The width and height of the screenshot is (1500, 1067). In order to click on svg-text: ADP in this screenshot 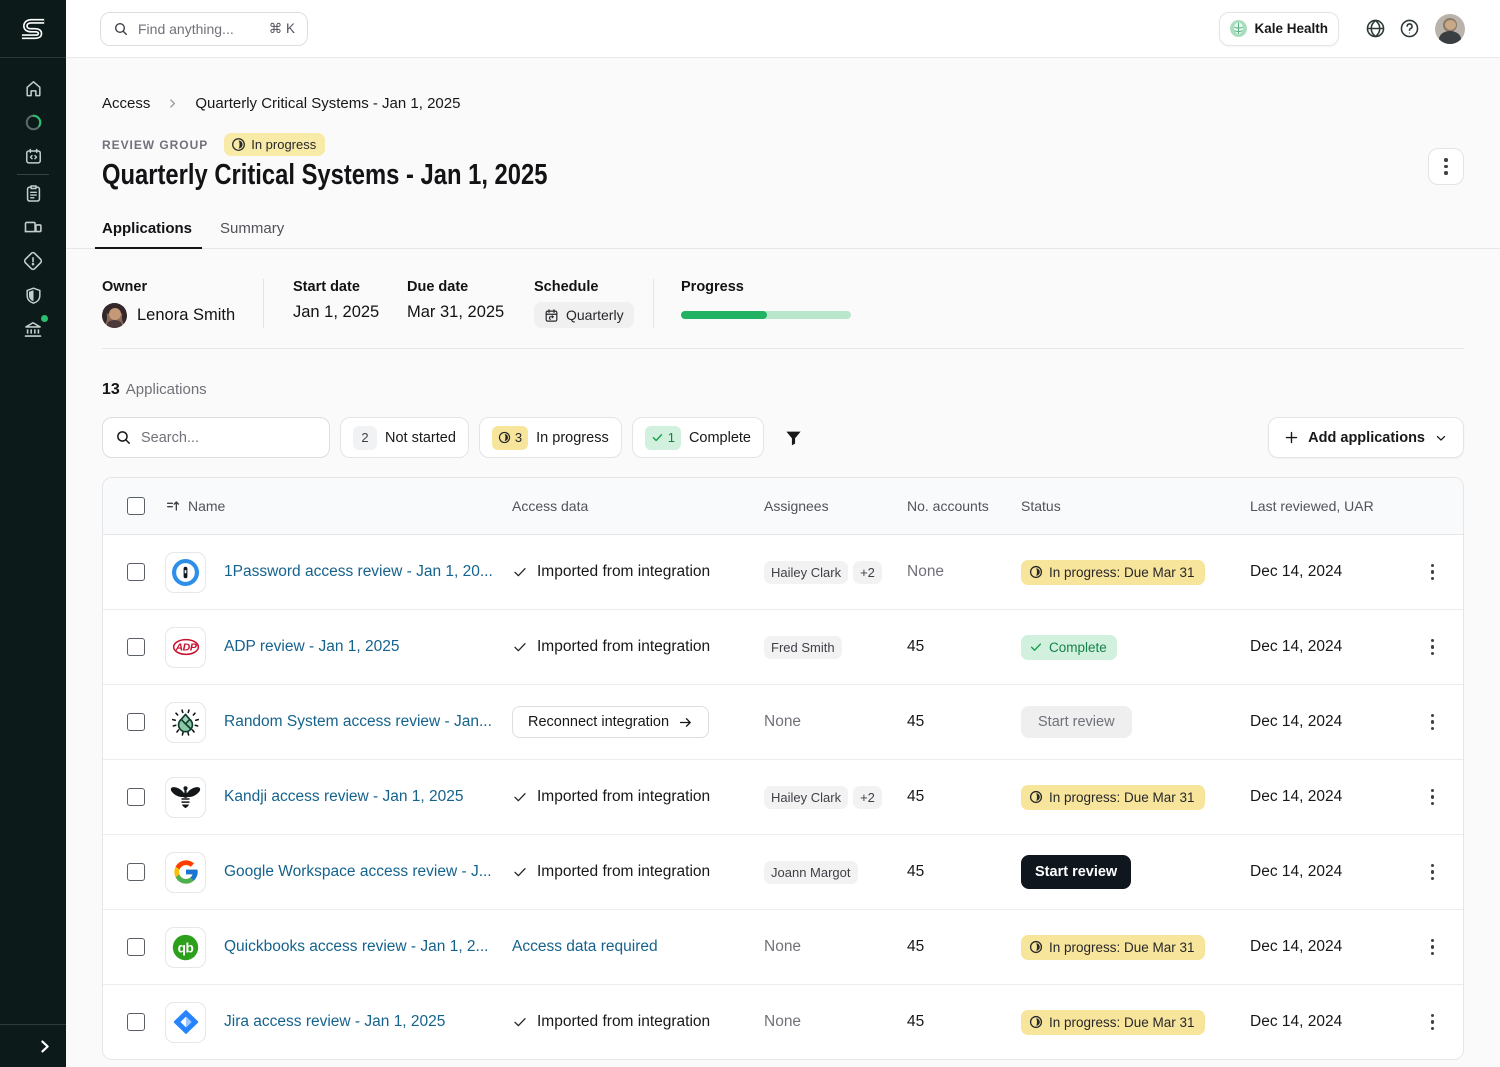, I will do `click(185, 648)`.